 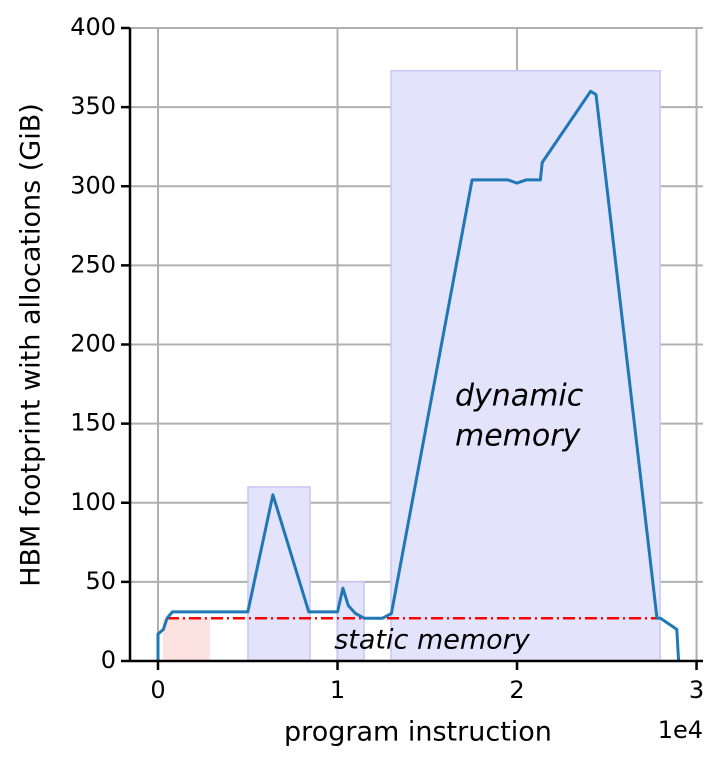 What do you see at coordinates (279, 574) in the screenshot?
I see `dynamic-region` at bounding box center [279, 574].